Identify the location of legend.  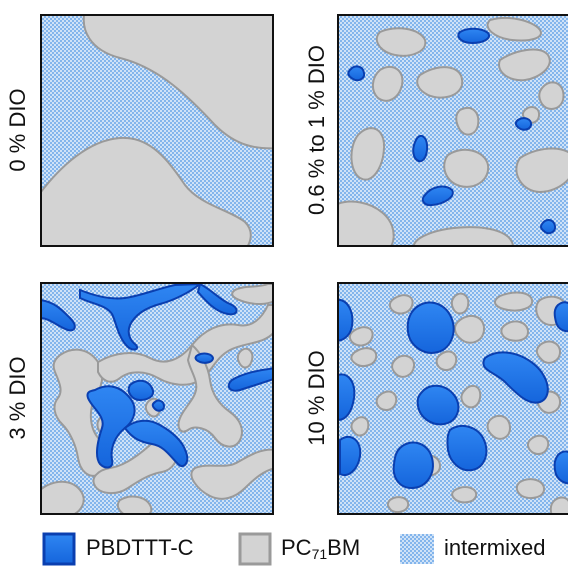
(238, 549).